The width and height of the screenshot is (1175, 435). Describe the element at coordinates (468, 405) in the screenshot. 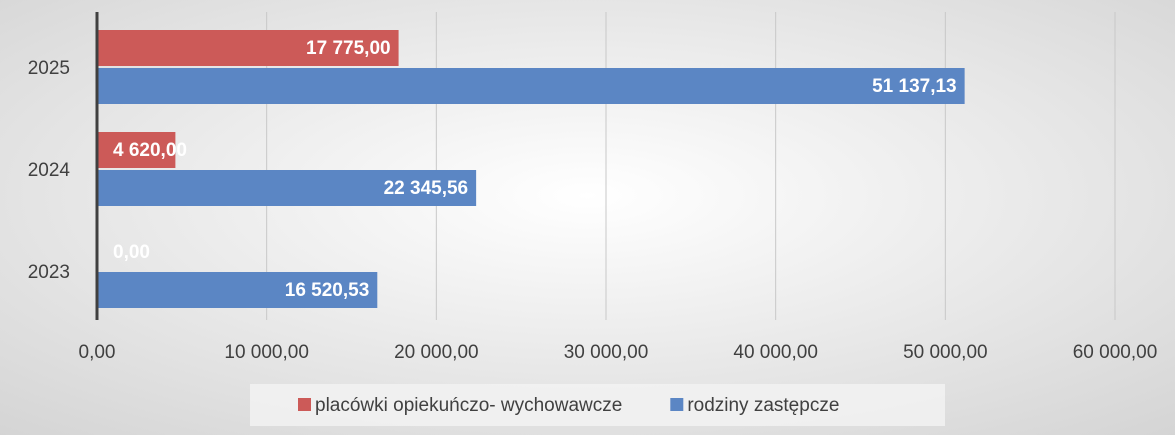

I see `legend-label: placówki opiekuńczo- wychowawcze` at that location.